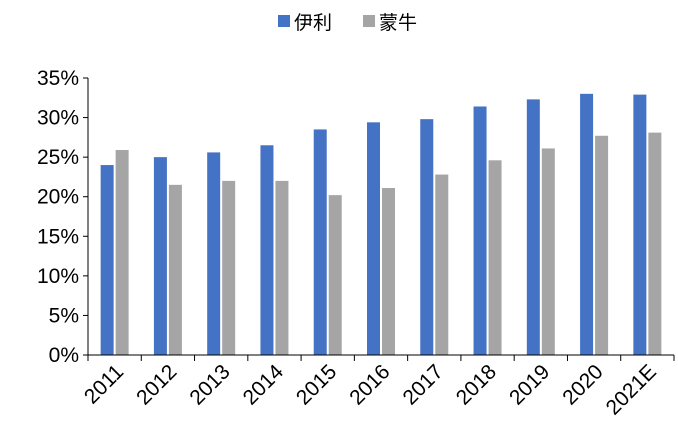 This screenshot has height=439, width=678. What do you see at coordinates (64, 315) in the screenshot?
I see `y-tick-label: 5%` at bounding box center [64, 315].